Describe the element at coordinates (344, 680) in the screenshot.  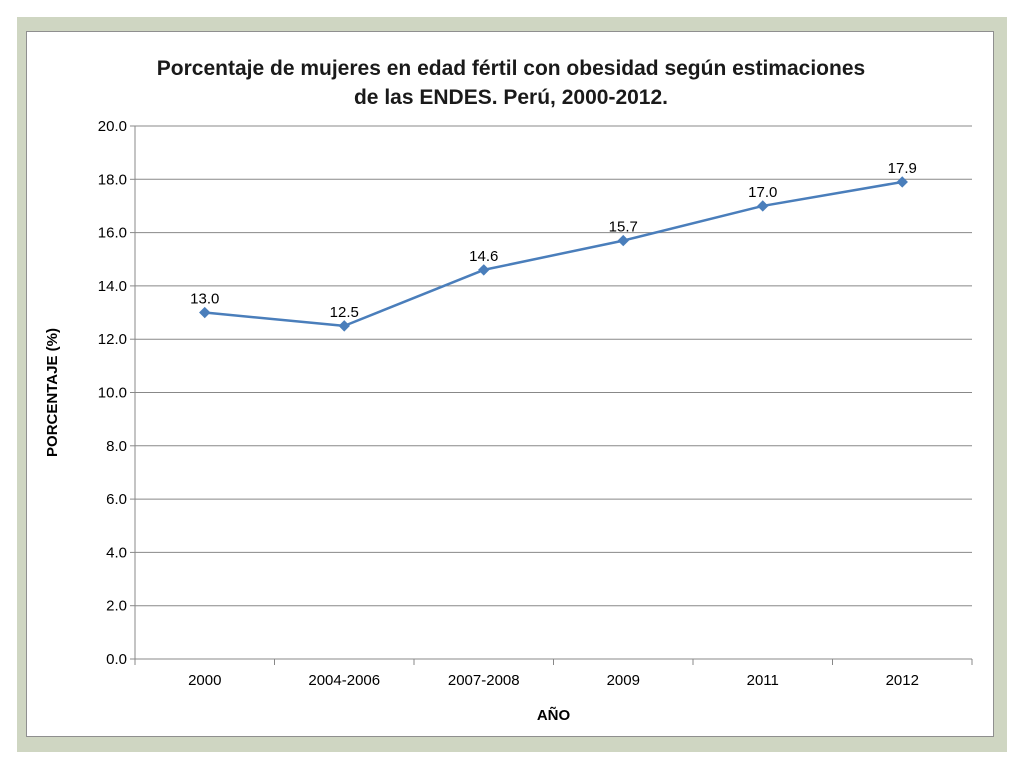
I see `x-tick-label: 2004-2006` at that location.